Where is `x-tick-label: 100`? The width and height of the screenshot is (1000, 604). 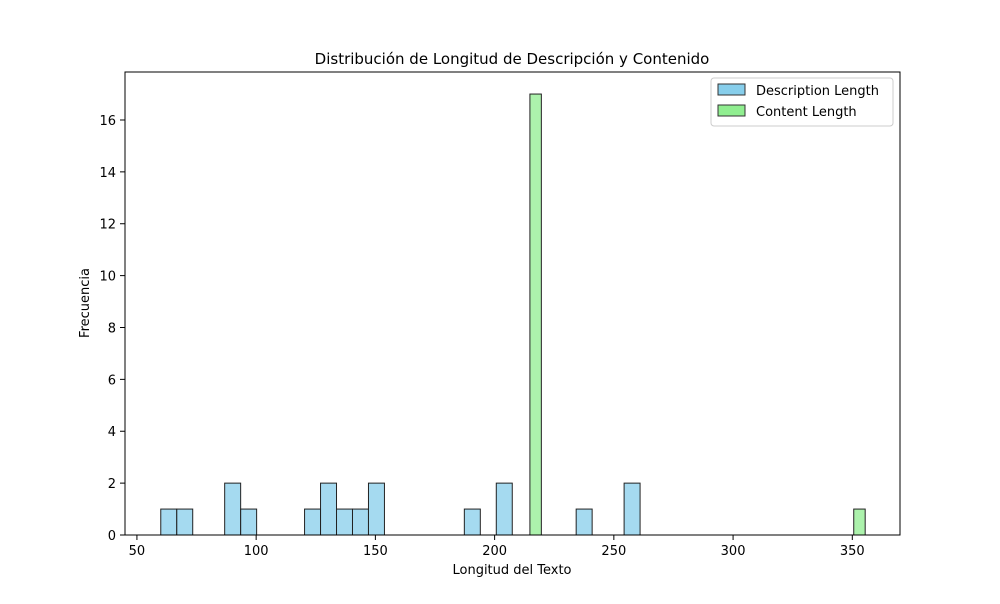
x-tick-label: 100 is located at coordinates (256, 551).